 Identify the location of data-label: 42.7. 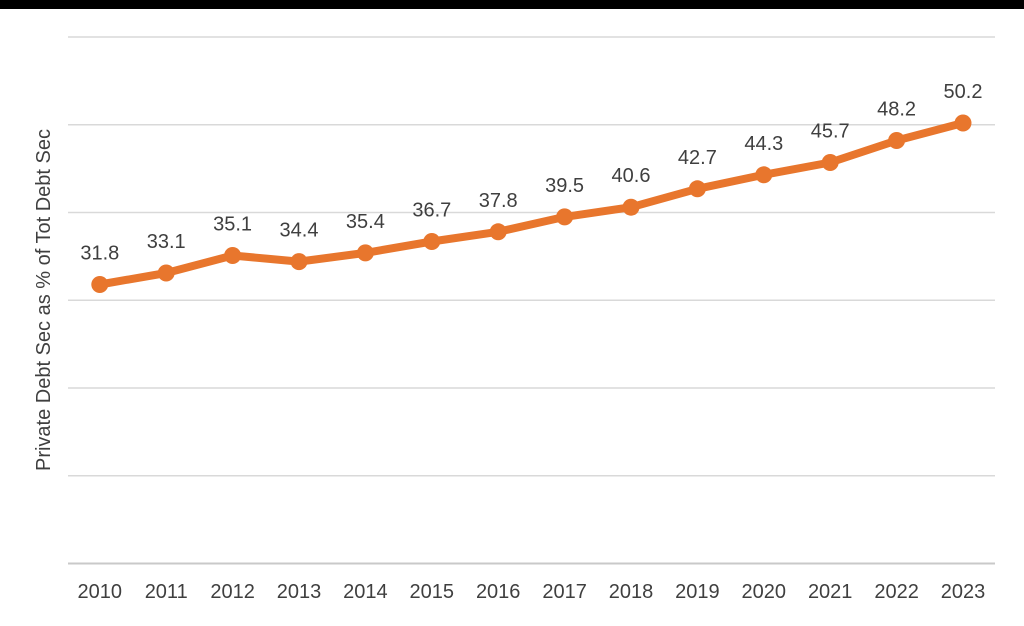
(697, 158).